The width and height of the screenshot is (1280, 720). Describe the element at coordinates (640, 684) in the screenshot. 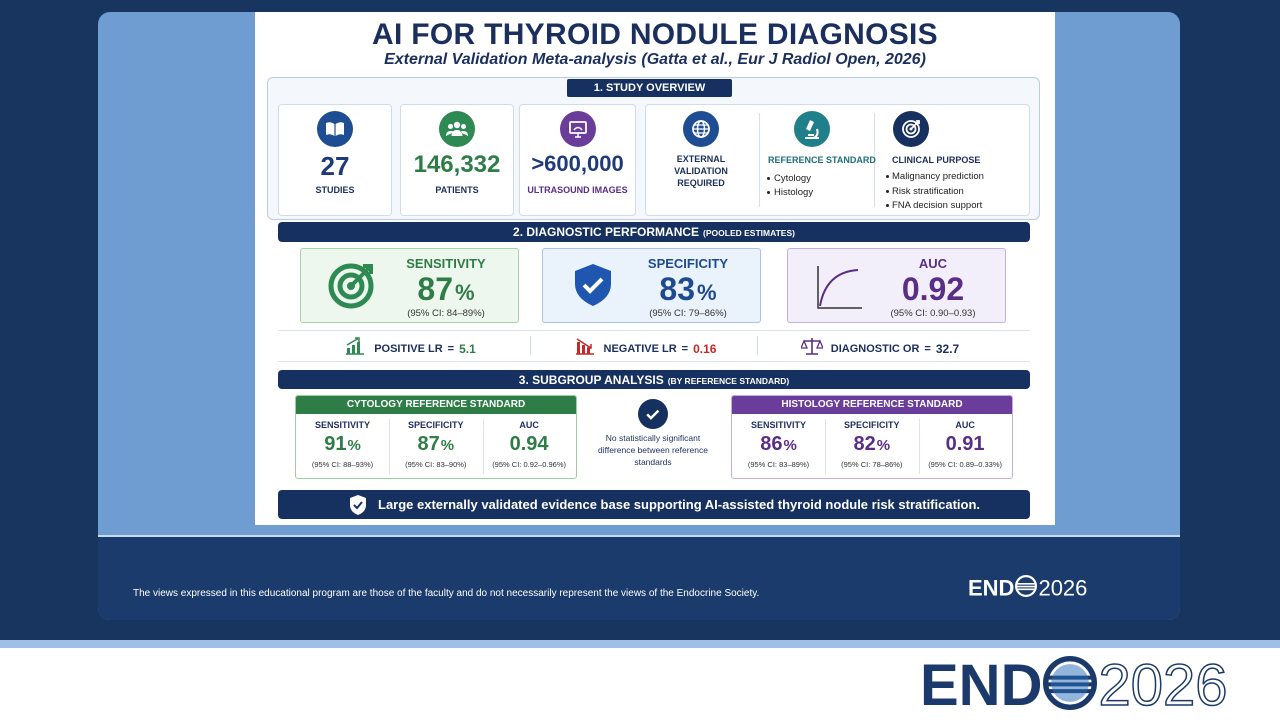

I see `brand-bar: END 2026` at that location.